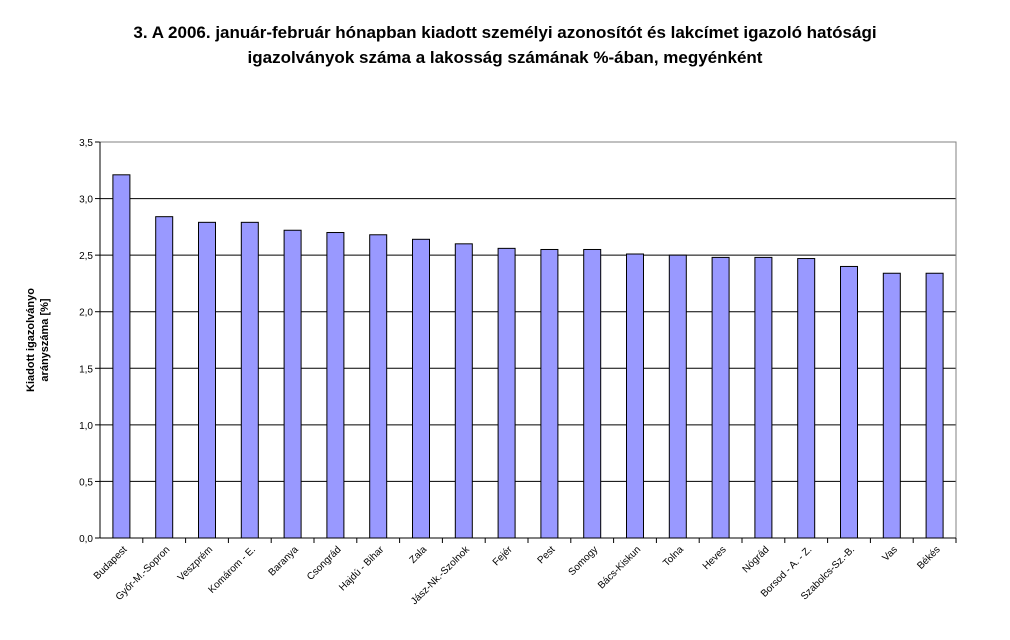  Describe the element at coordinates (503, 556) in the screenshot. I see `x-tick-label: Fejér` at that location.